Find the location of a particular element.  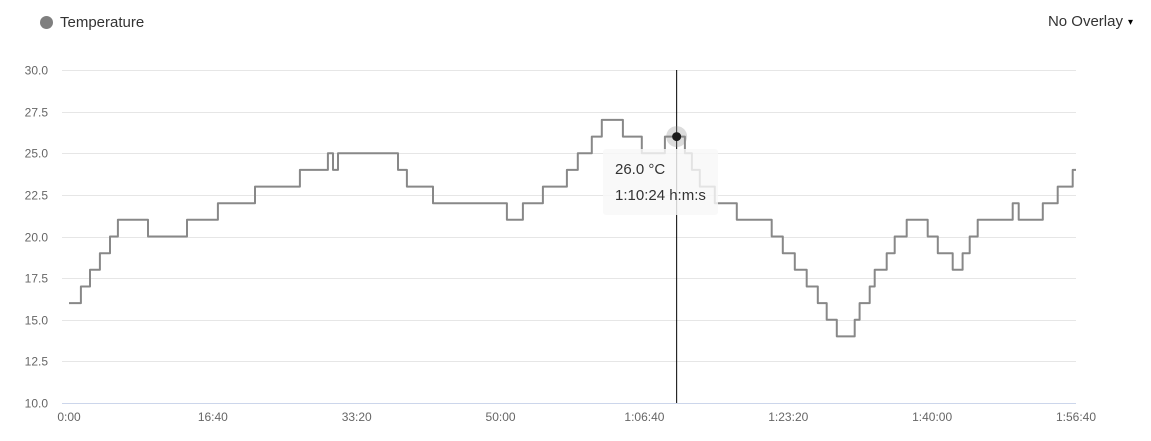

y-axis-tick-label: 15.0 is located at coordinates (37, 321).